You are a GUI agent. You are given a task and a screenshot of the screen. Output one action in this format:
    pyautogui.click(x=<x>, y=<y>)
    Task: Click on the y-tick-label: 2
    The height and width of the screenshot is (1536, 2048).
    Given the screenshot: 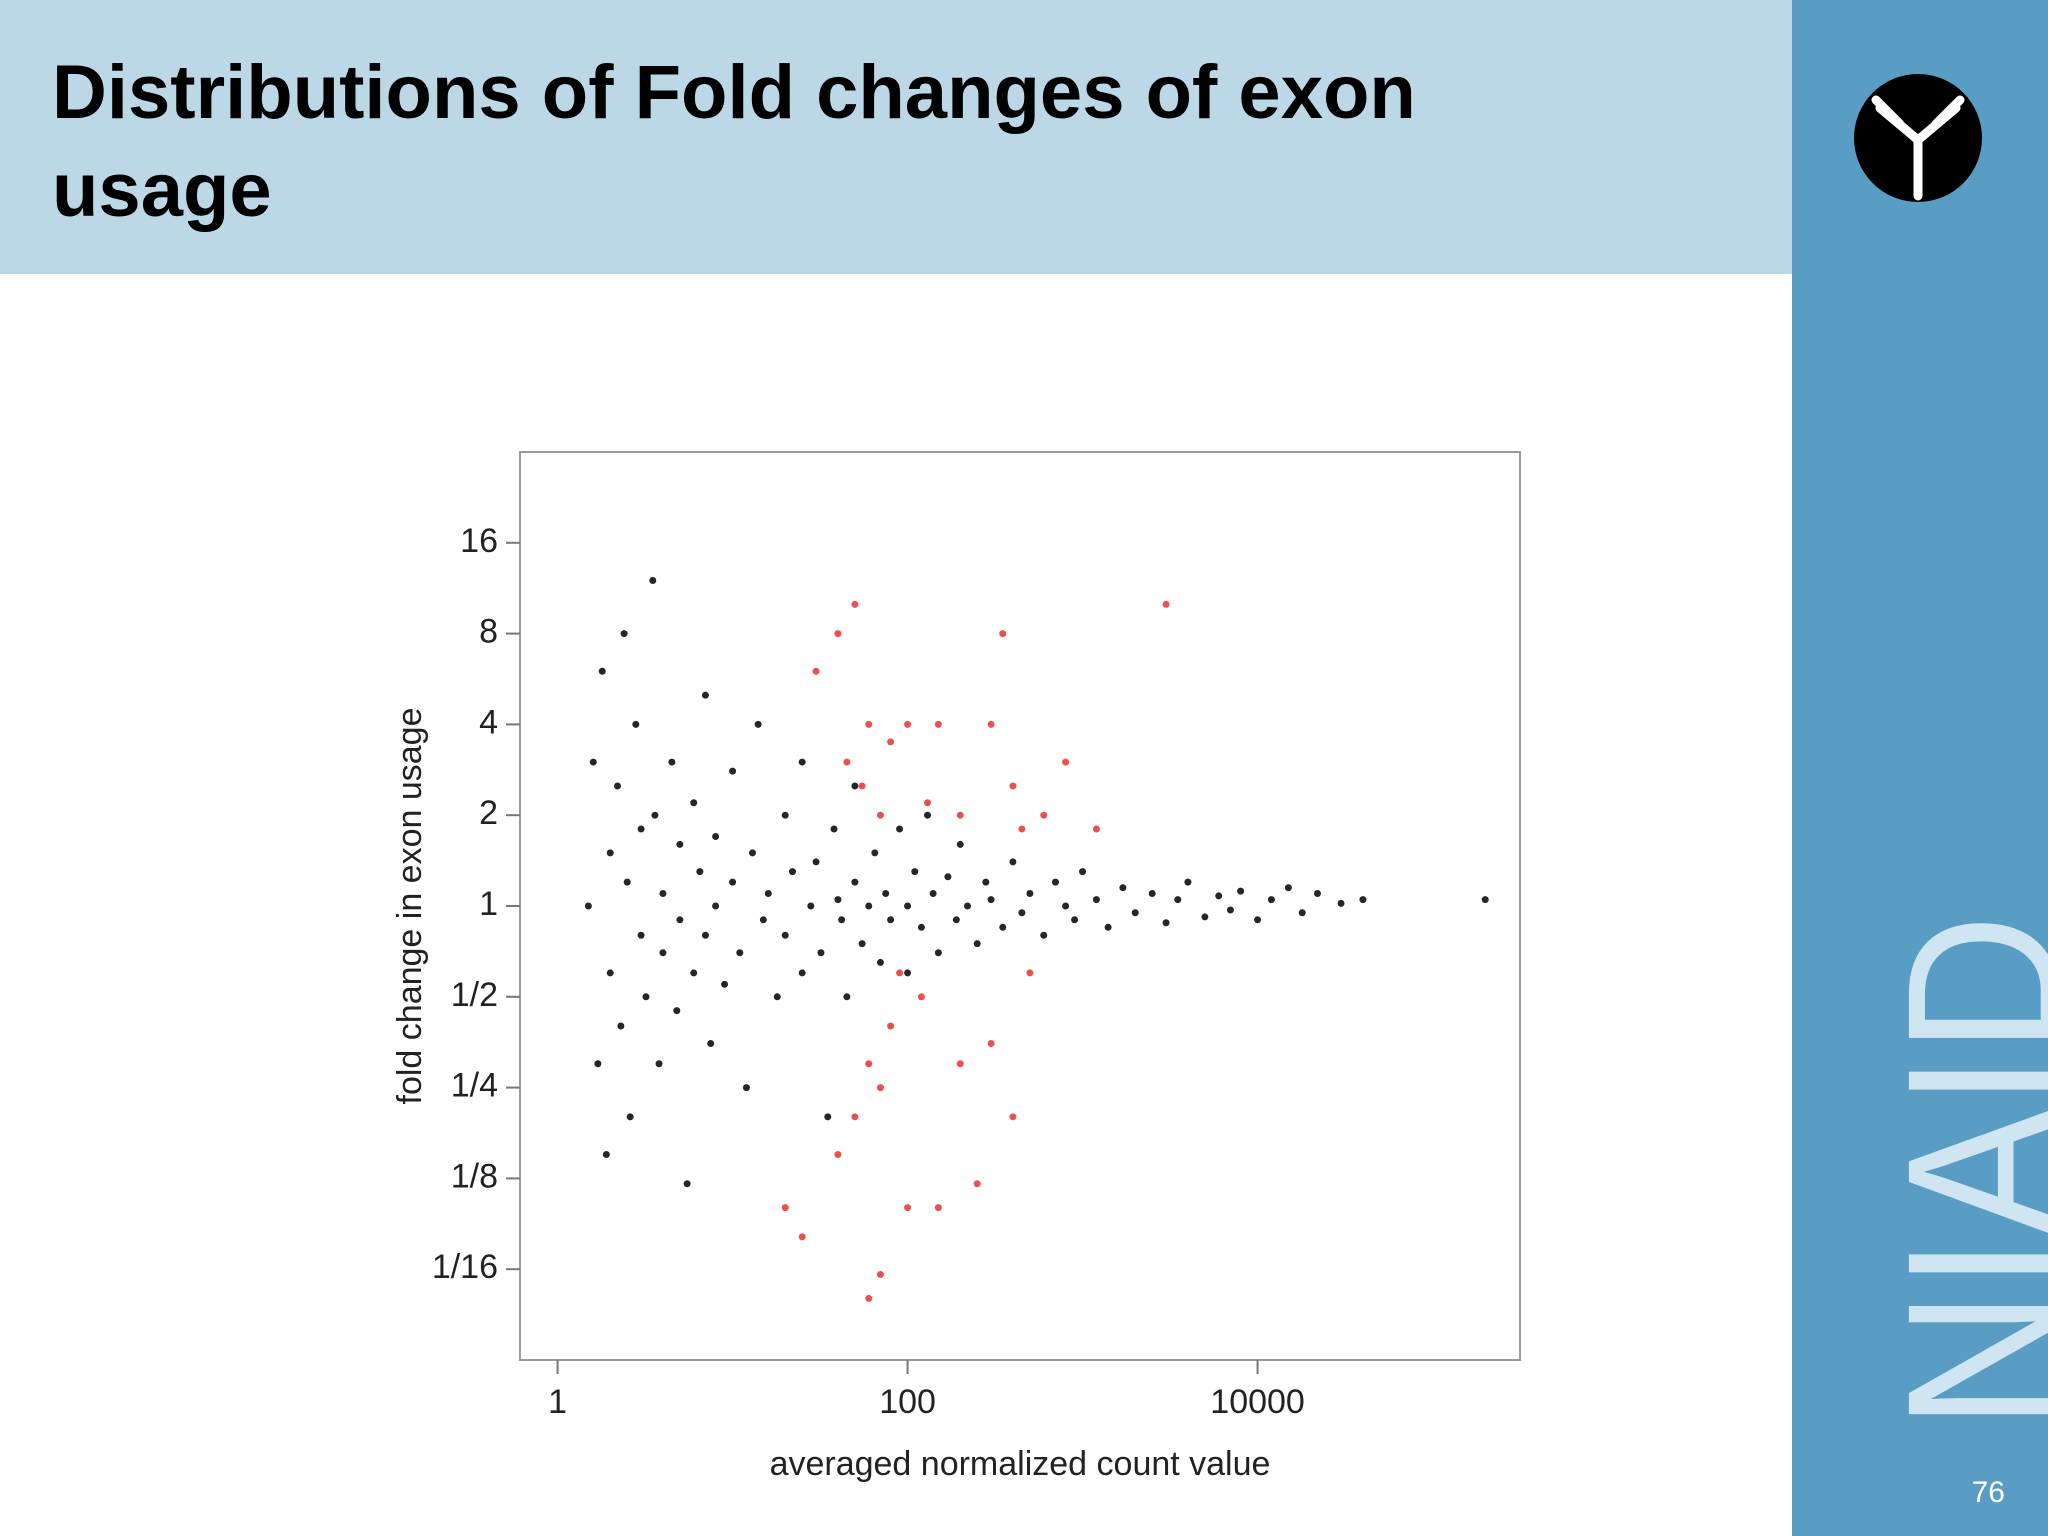 What is the action you would take?
    pyautogui.click(x=488, y=813)
    